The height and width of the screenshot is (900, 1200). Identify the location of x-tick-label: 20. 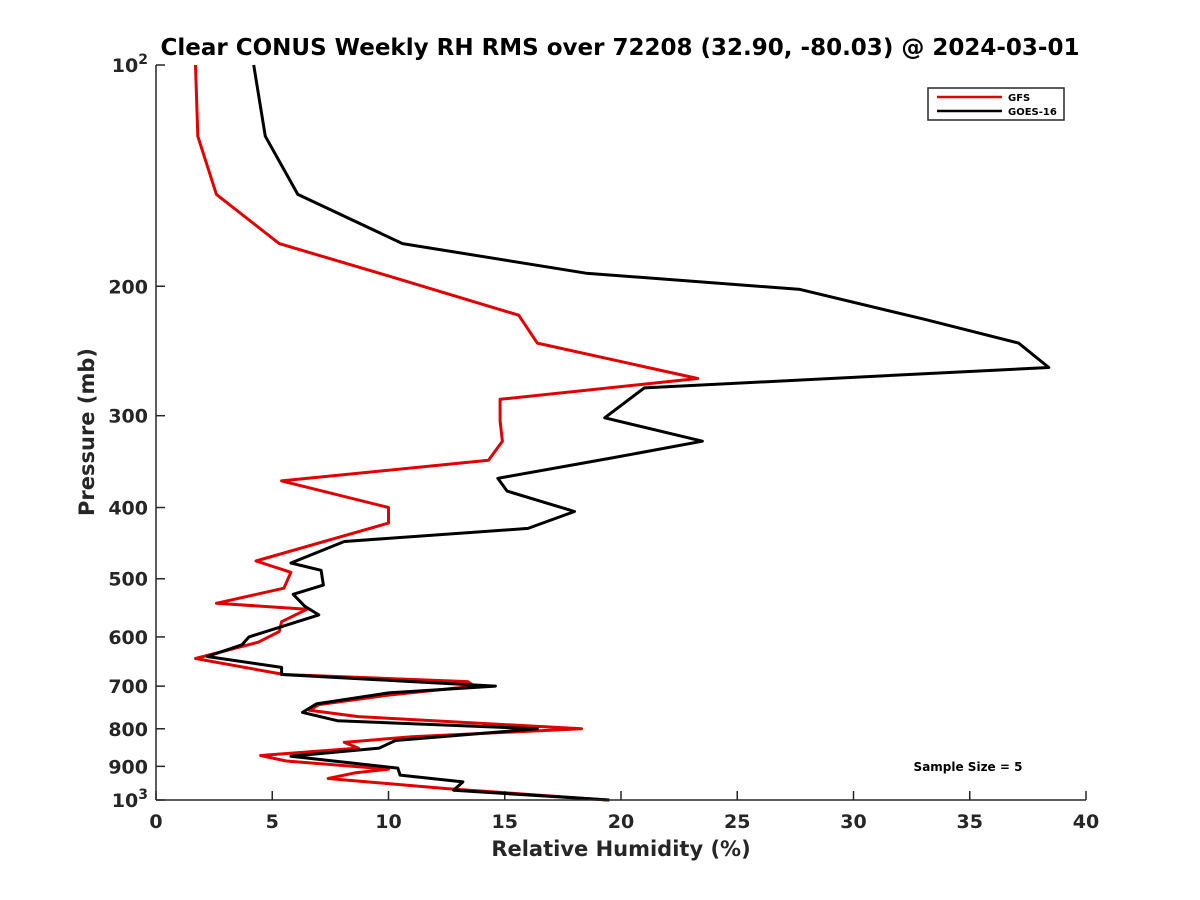
(621, 822).